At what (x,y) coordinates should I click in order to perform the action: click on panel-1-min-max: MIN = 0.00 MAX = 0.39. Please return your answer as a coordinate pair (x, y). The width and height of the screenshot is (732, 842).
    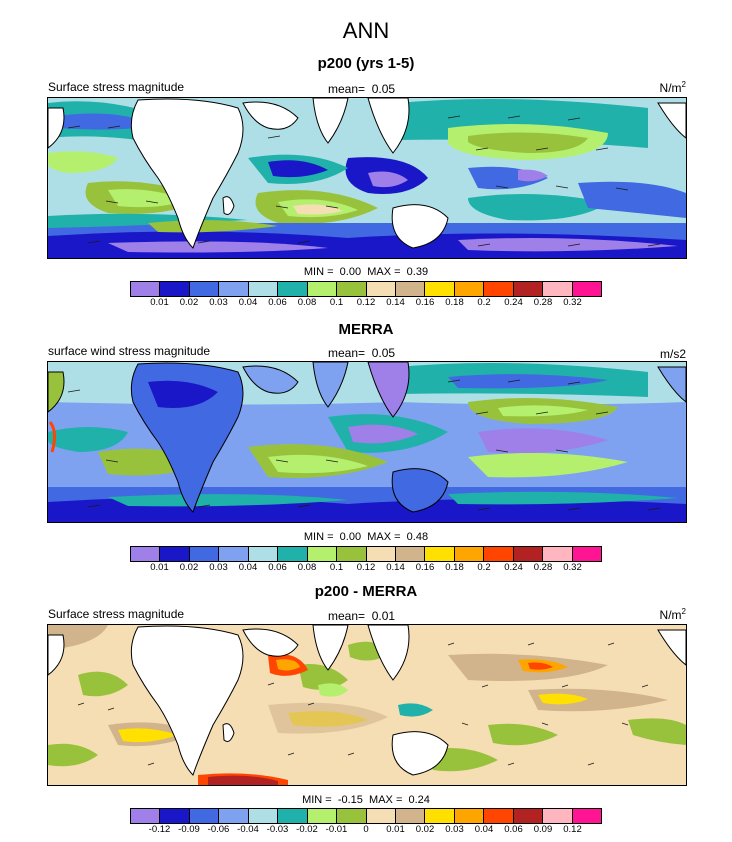
    Looking at the image, I should click on (366, 272).